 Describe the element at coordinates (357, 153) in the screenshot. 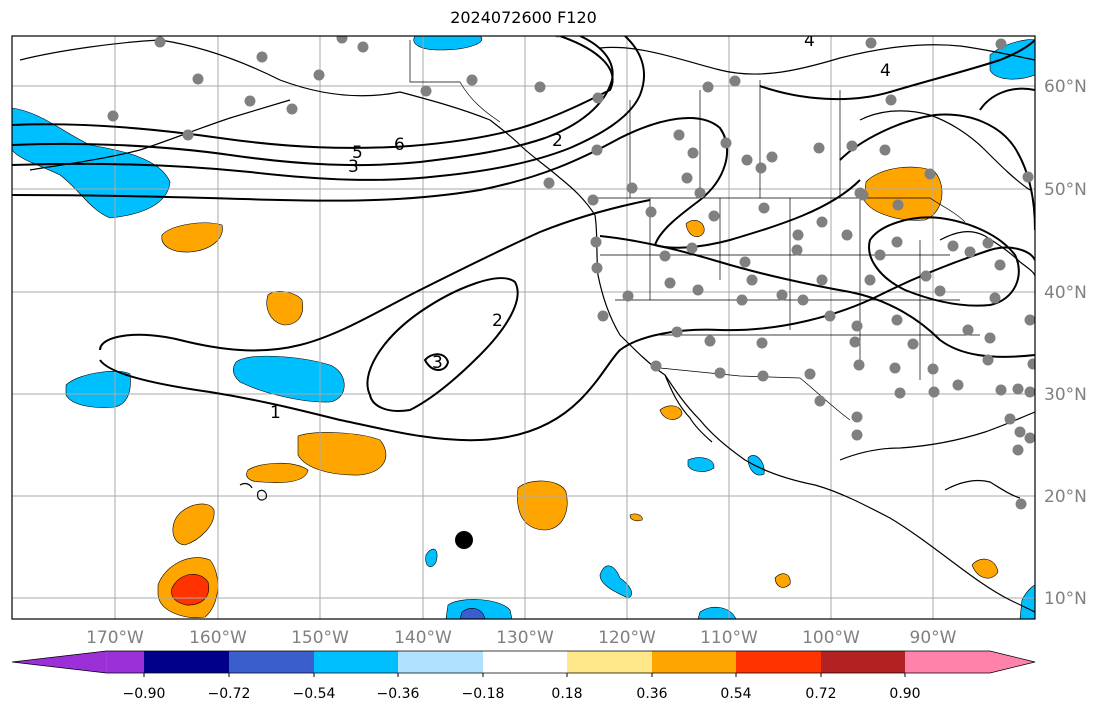

I see `contour-label-5: 5` at that location.